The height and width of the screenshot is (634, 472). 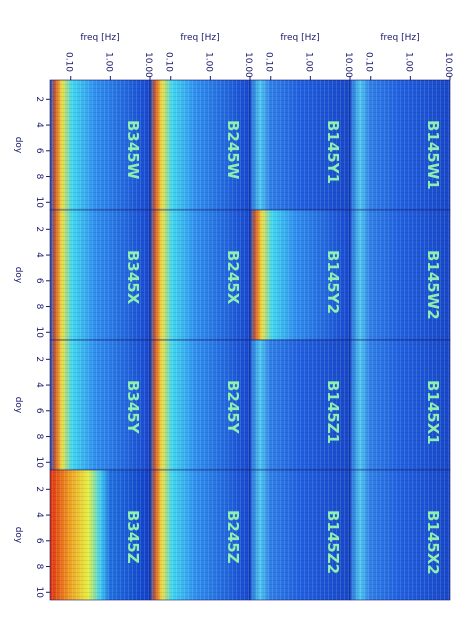 I want to click on panel-label: B345Y, so click(x=133, y=407).